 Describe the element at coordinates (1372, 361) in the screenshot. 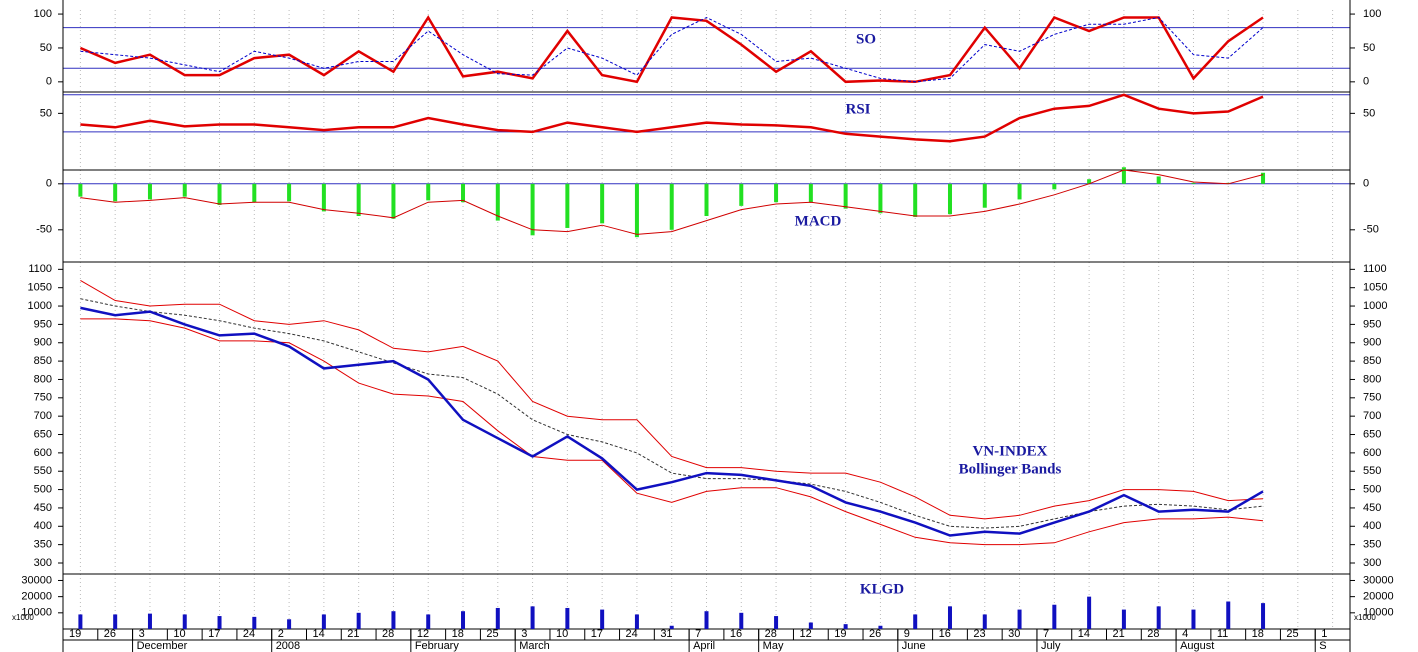

I see `y-tick-label: 850` at that location.